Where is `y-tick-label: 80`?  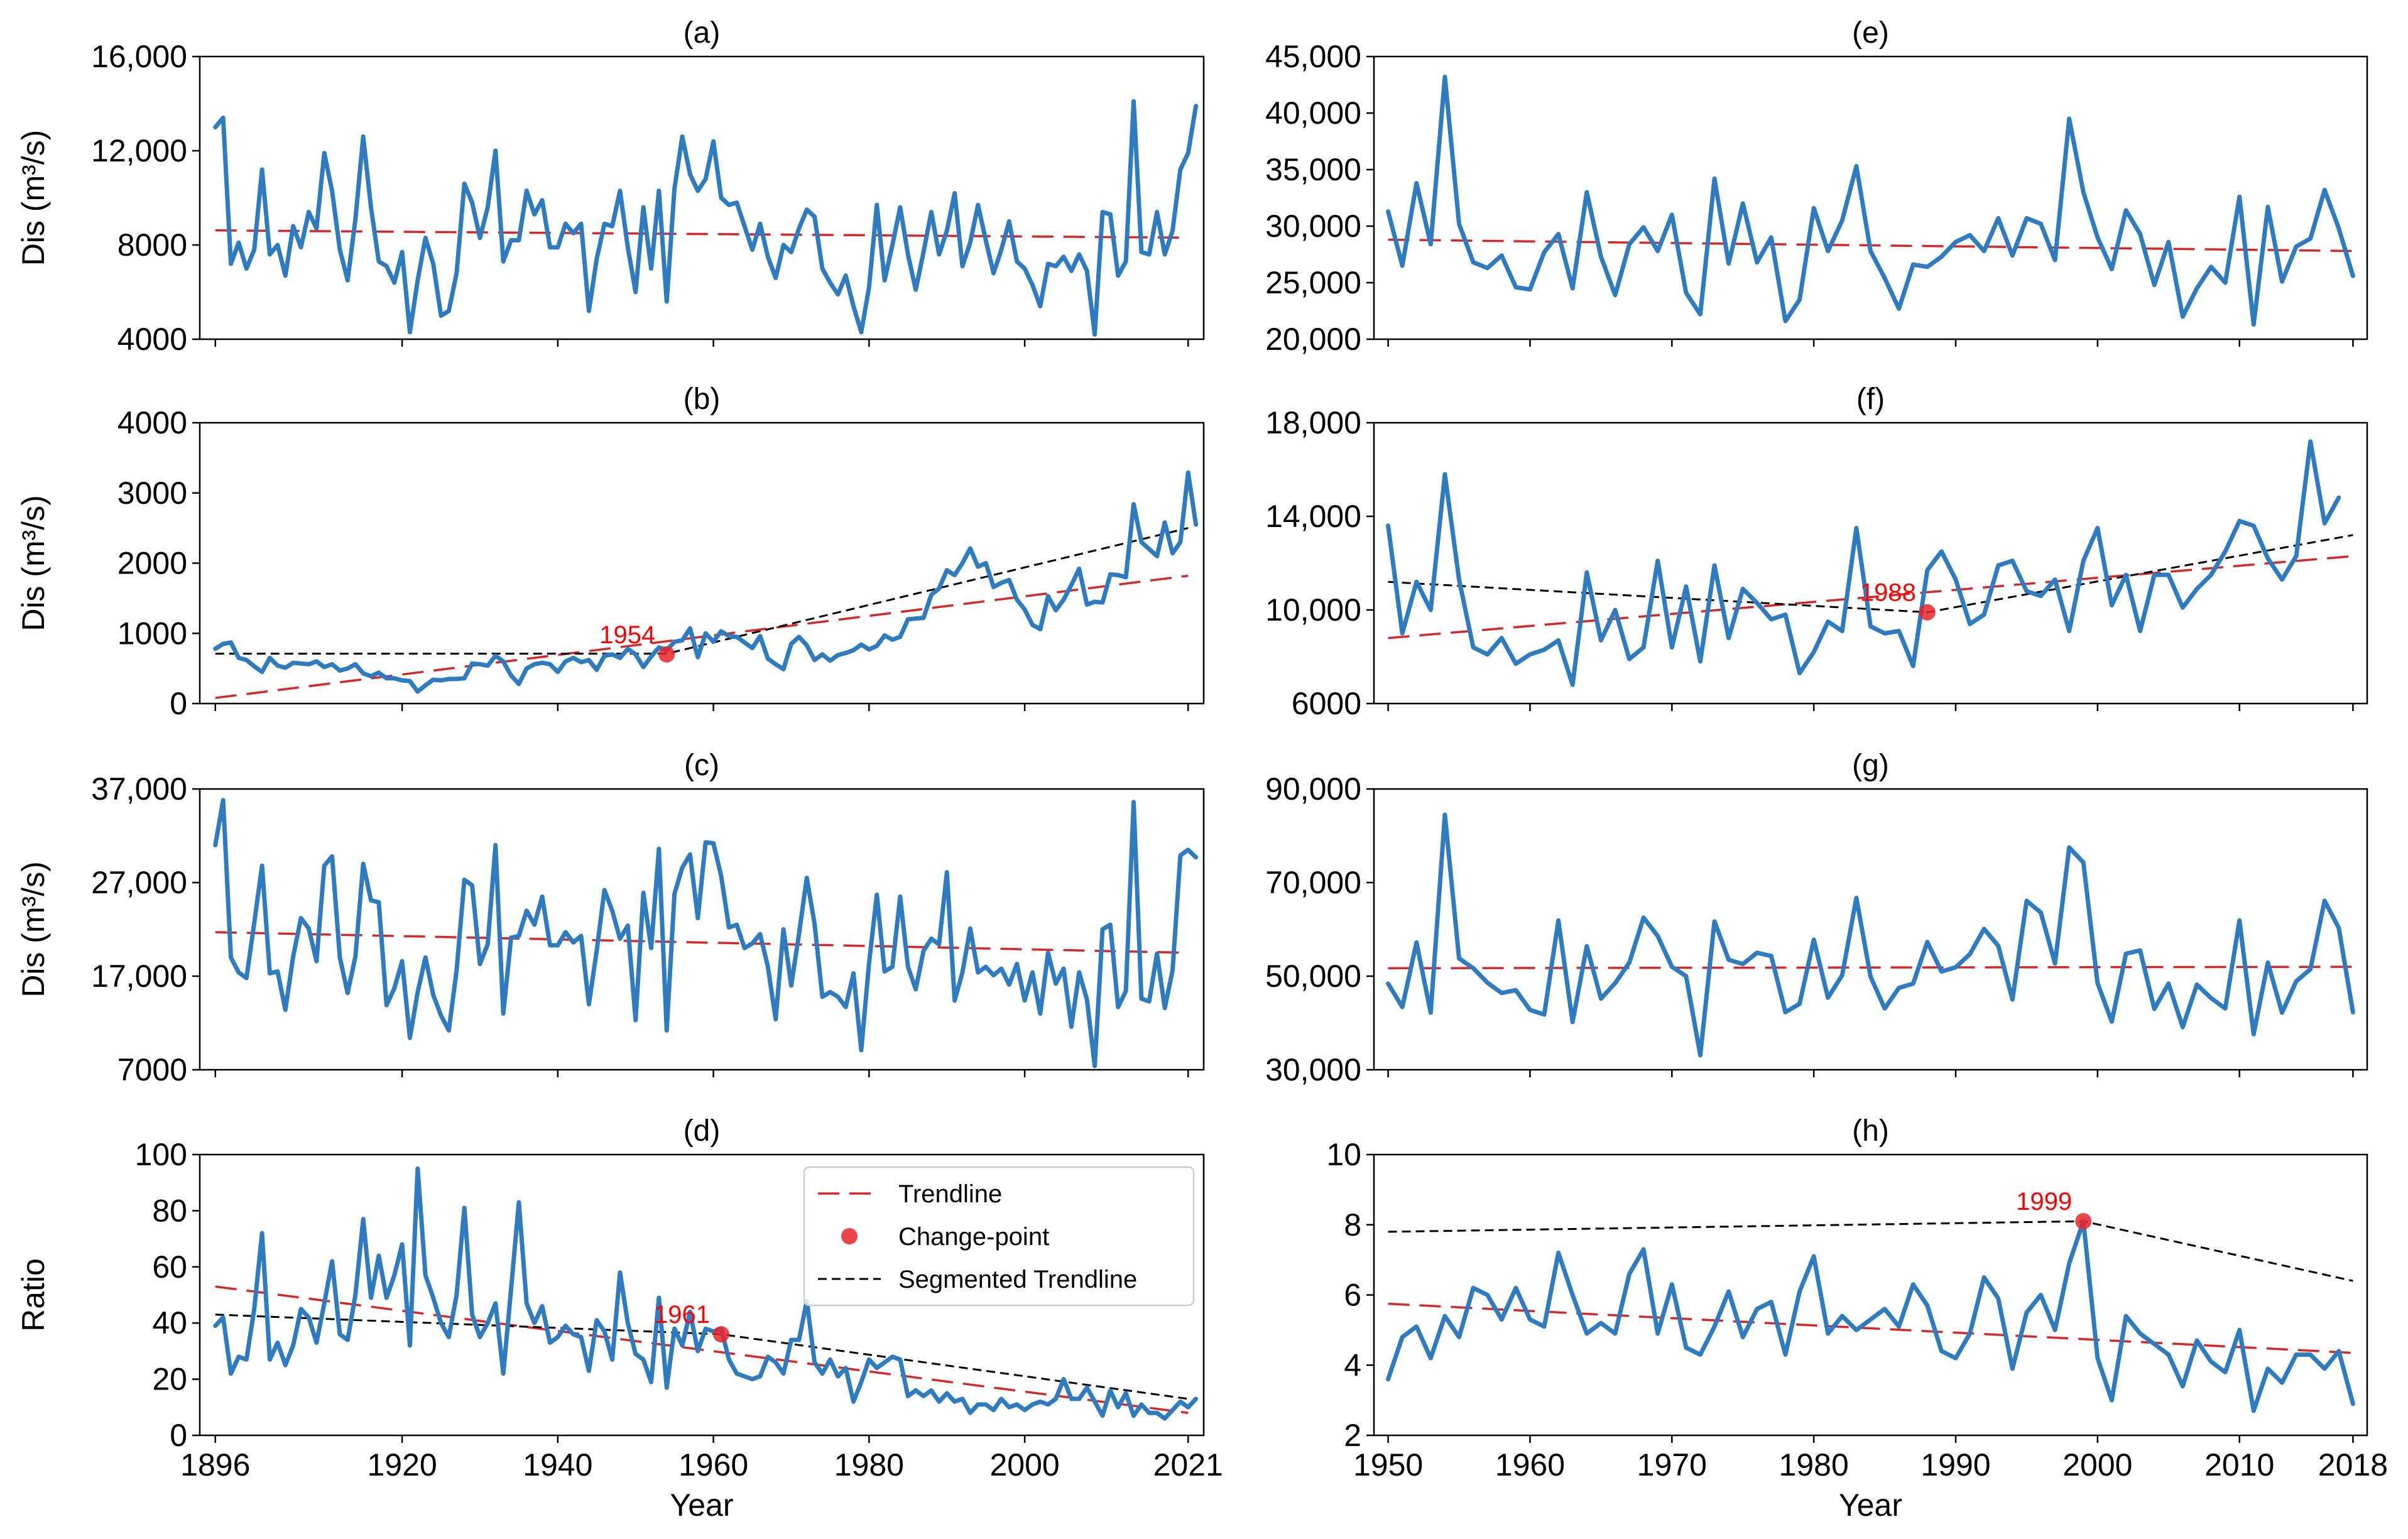 y-tick-label: 80 is located at coordinates (169, 1210).